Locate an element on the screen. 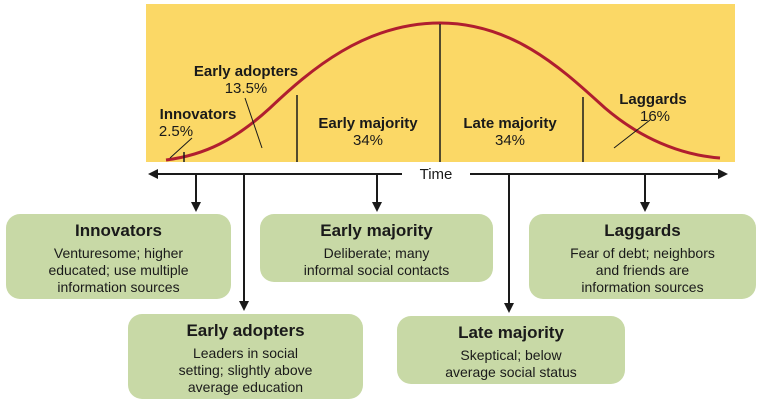 Image resolution: width=760 pixels, height=401 pixels. time-axis-label: Time is located at coordinates (436, 174).